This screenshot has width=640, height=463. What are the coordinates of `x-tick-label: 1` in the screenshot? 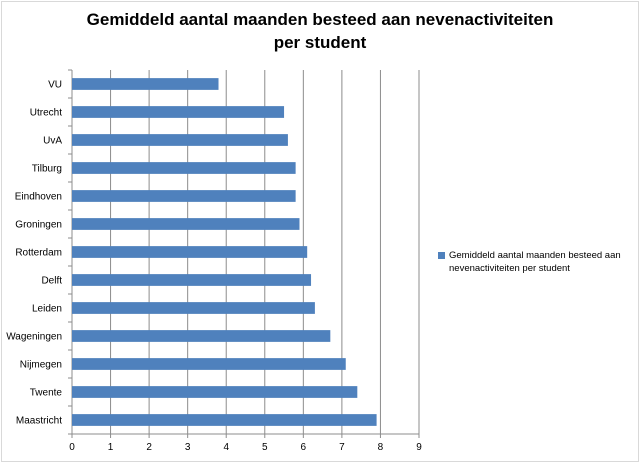 It's located at (111, 447).